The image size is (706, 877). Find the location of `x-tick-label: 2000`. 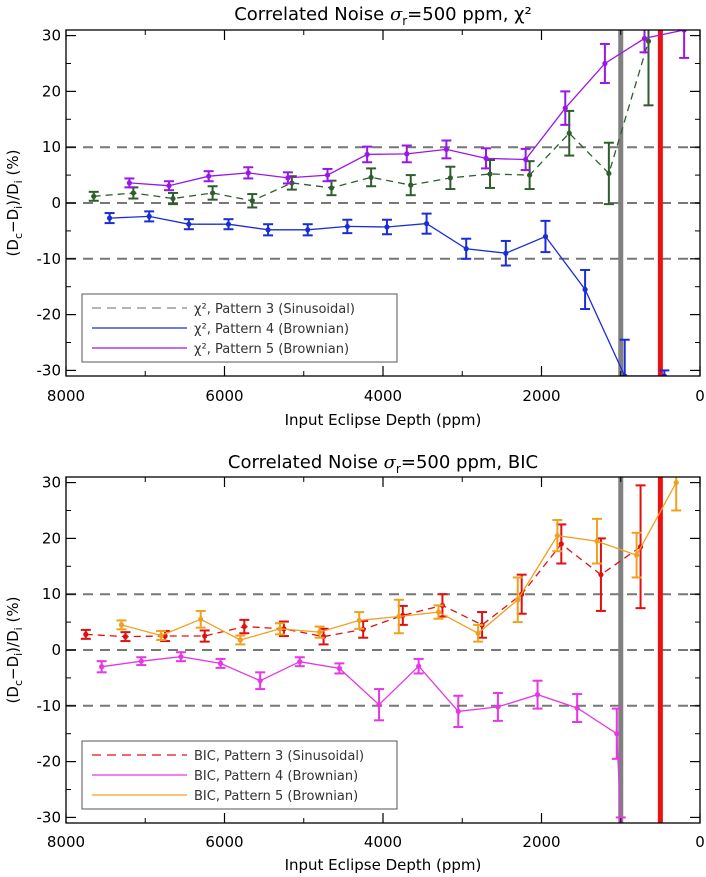

x-tick-label: 2000 is located at coordinates (541, 396).